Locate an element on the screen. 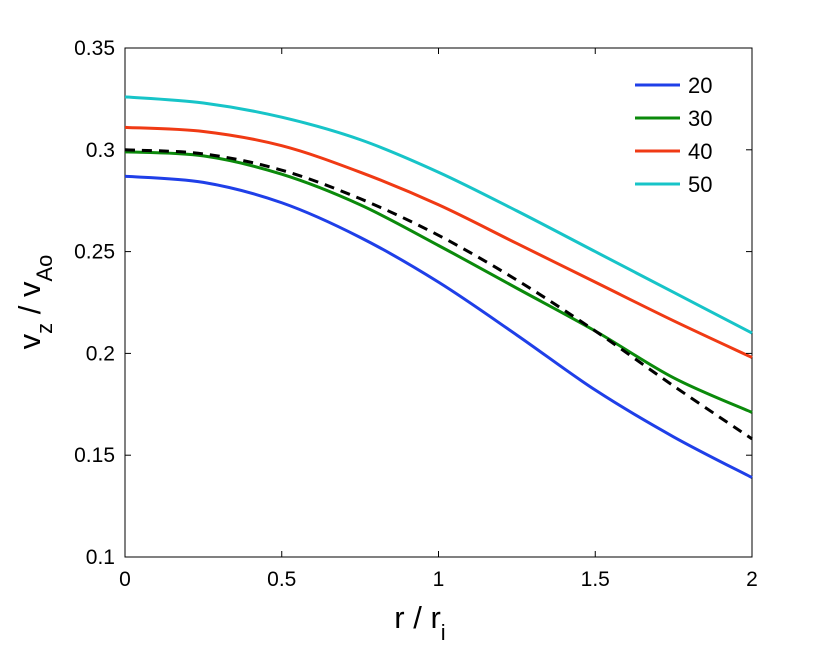  x-tick-label: 2 is located at coordinates (752, 579).